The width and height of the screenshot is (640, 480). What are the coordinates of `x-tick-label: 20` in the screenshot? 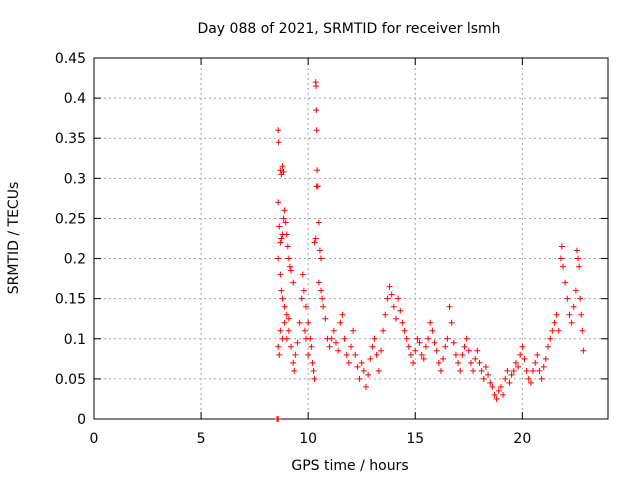 It's located at (522, 439).